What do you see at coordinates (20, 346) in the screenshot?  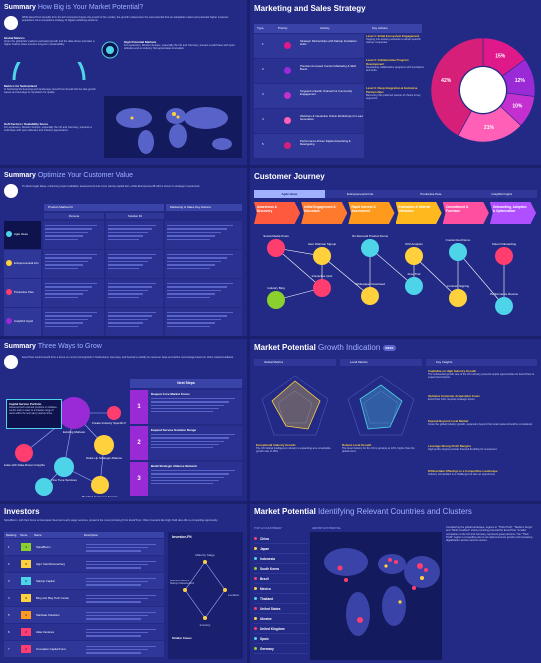 I see `panel-title: Summary` at bounding box center [20, 346].